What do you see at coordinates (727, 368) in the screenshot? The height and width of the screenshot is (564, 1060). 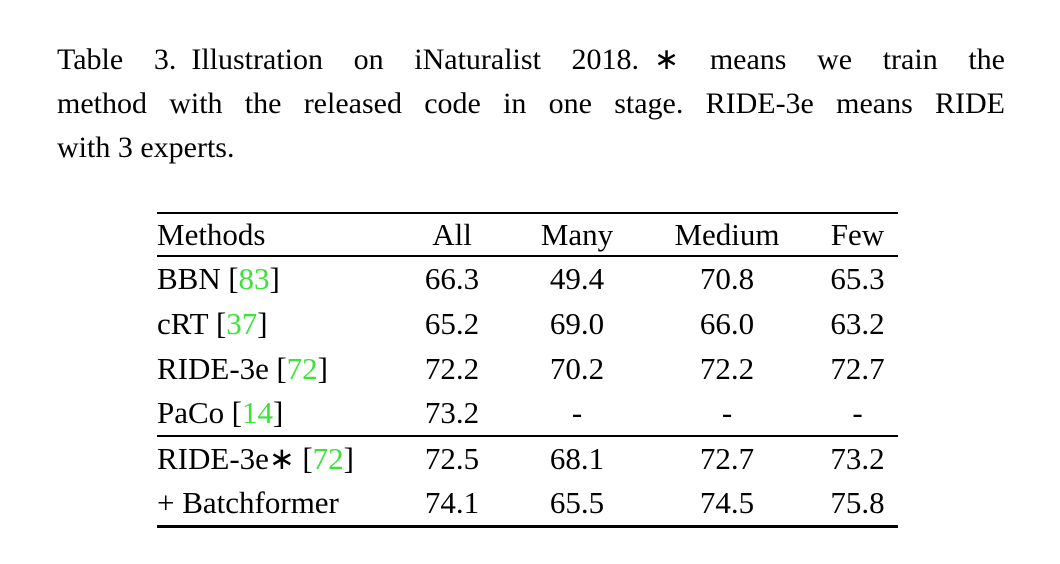 I see `value-medium: 72.2` at bounding box center [727, 368].